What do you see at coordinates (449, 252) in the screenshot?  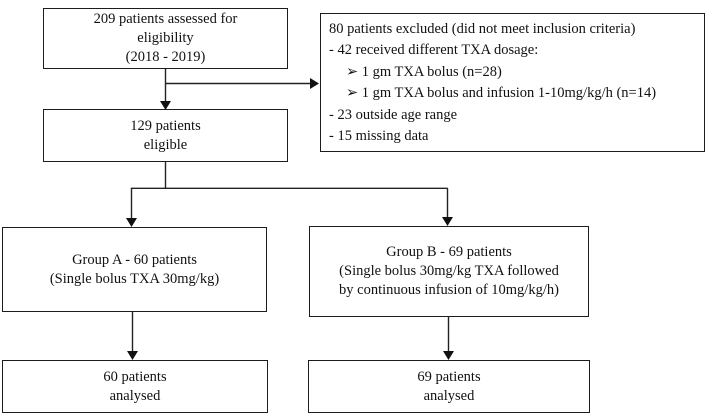 I see `group-b-line-1: Group B - 69 patients` at bounding box center [449, 252].